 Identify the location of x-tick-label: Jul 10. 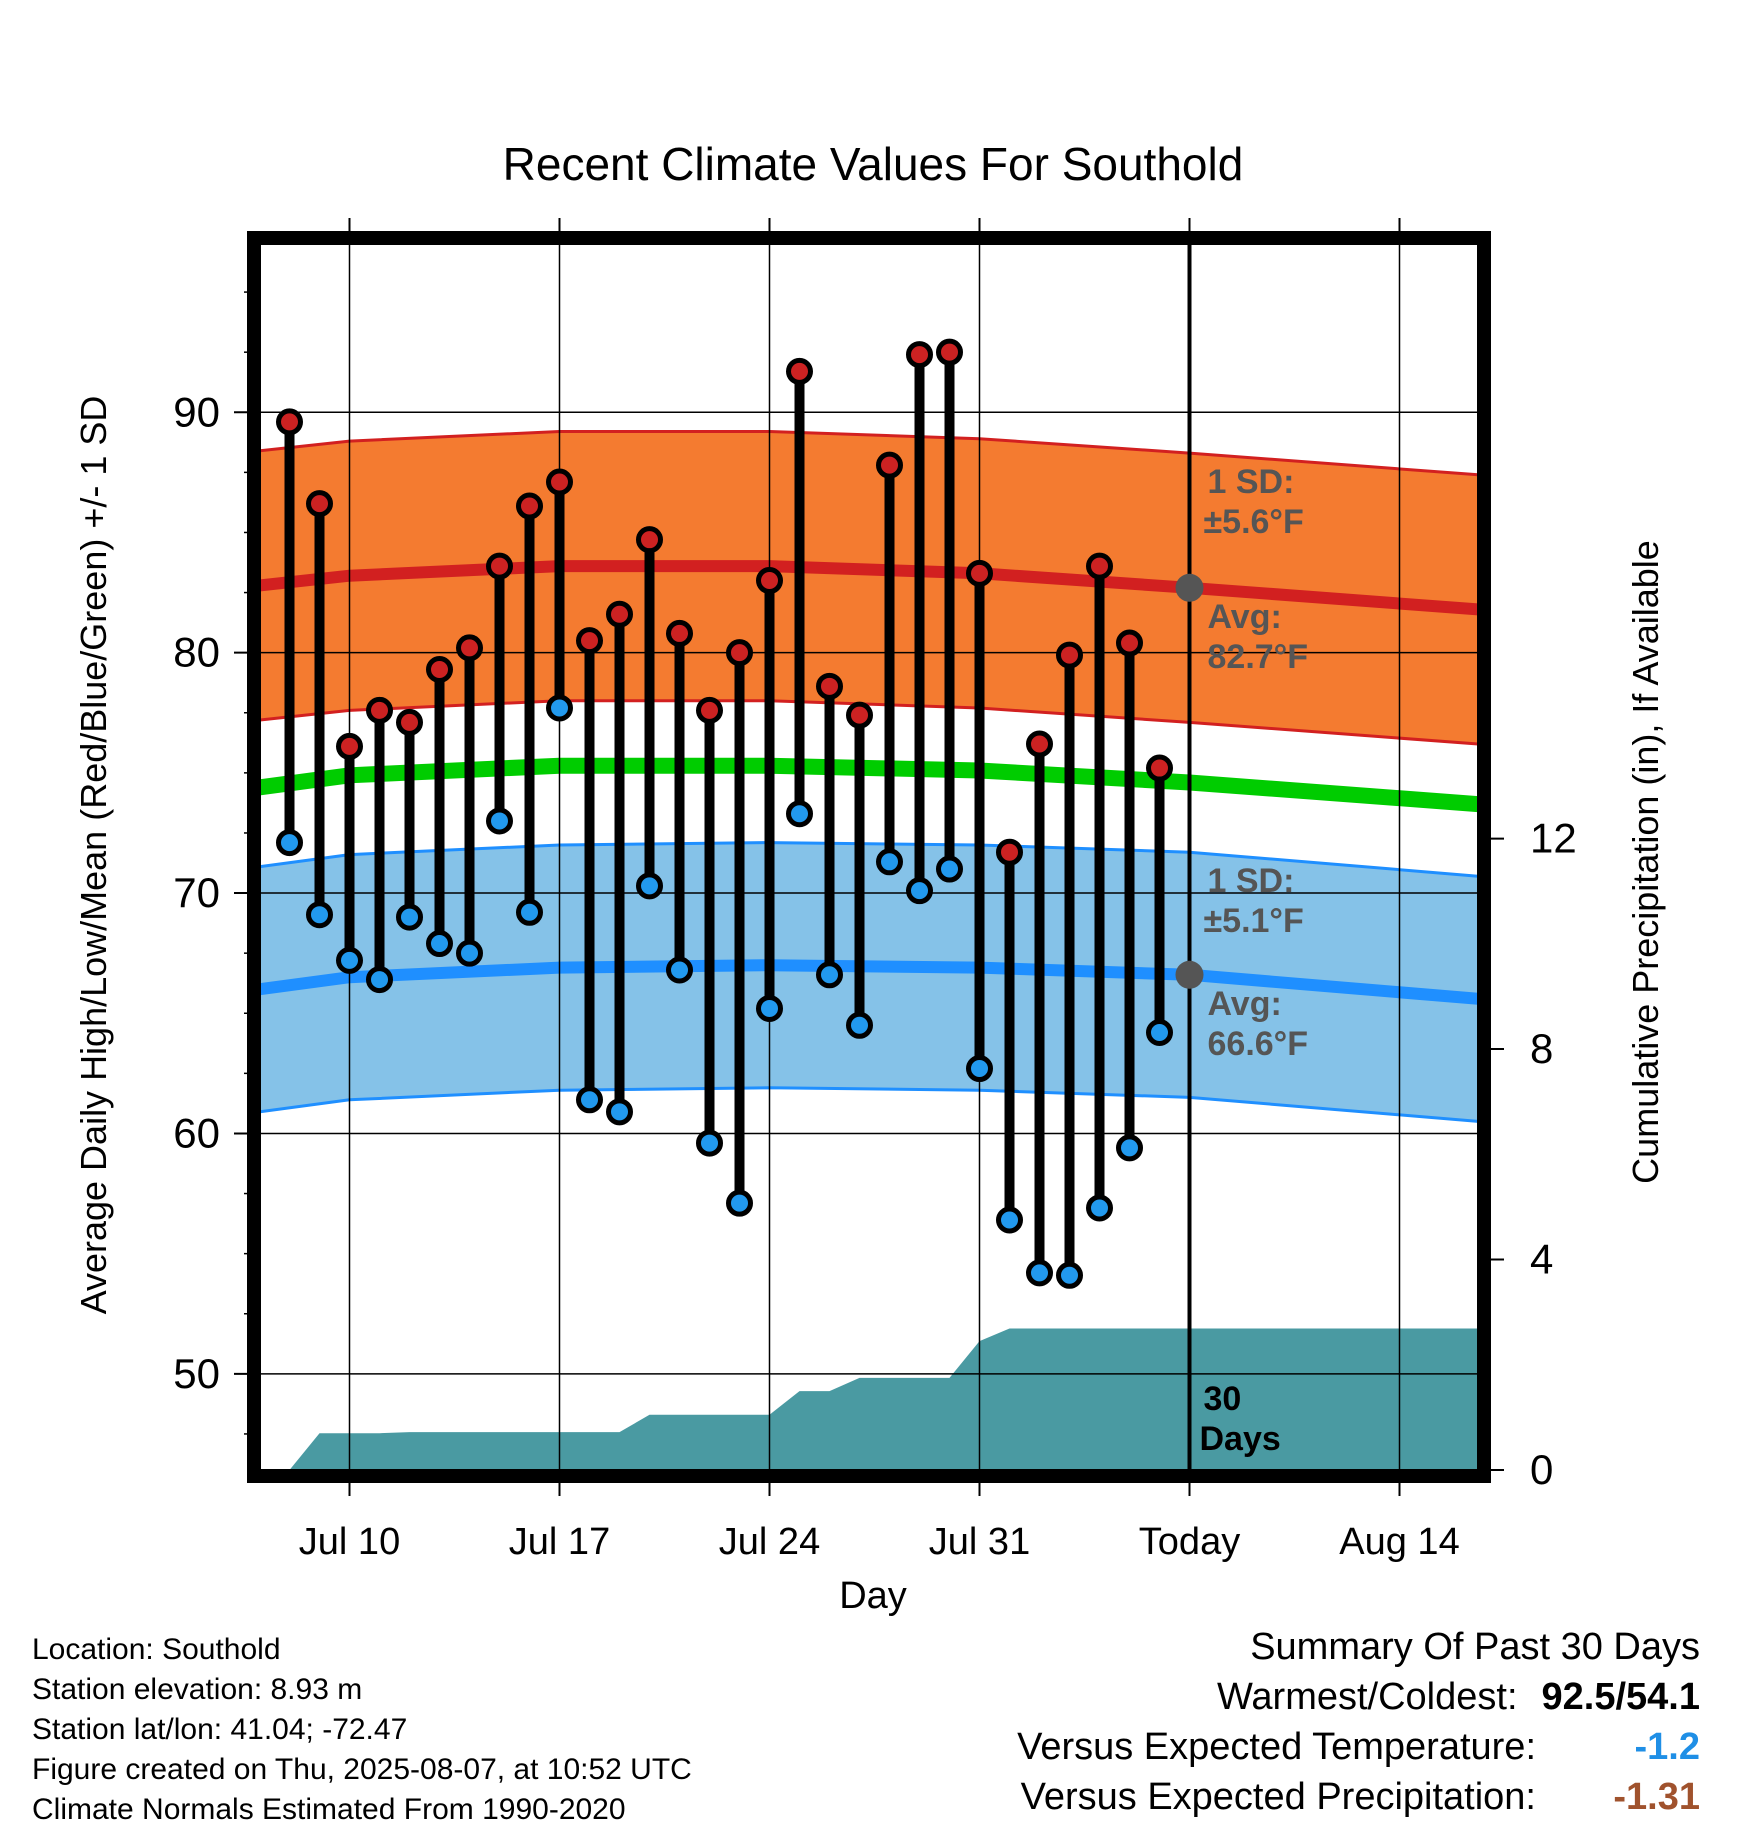
(349, 1542).